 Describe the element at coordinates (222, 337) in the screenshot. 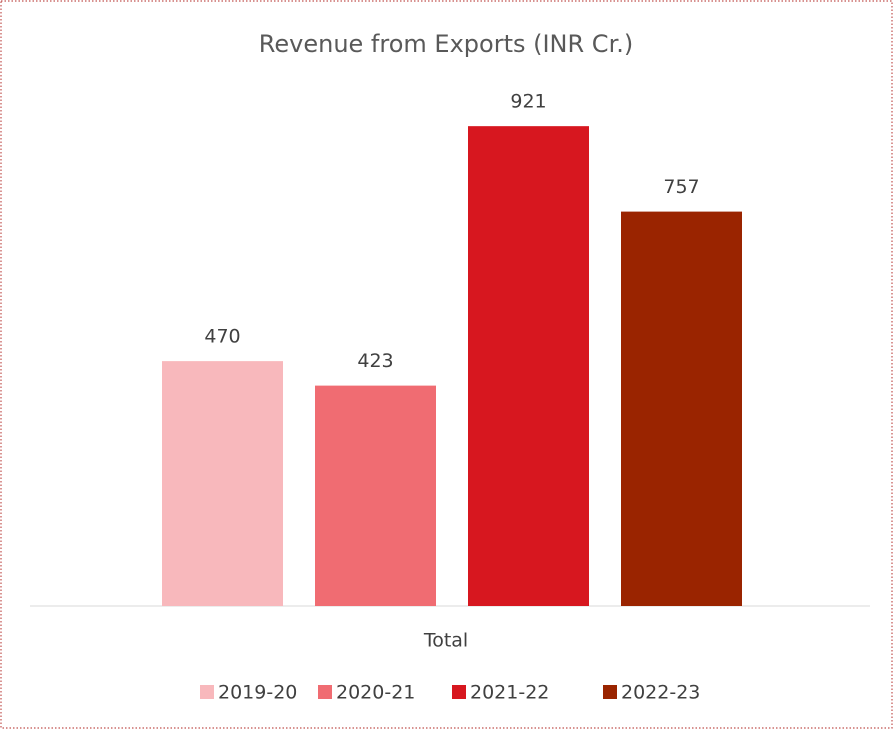

I see `data-label: 470` at that location.